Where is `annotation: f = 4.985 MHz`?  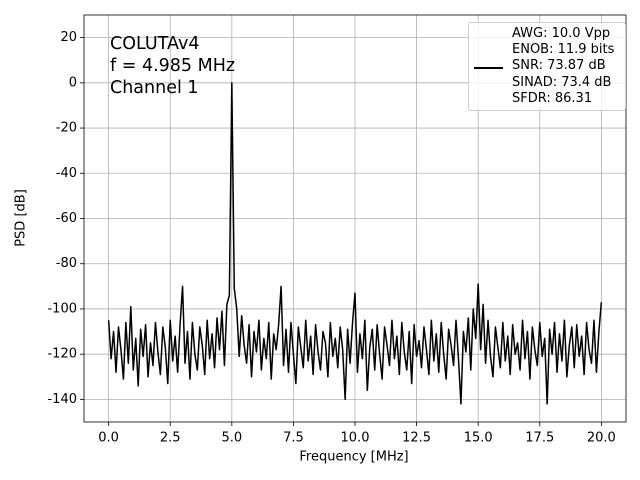 annotation: f = 4.985 MHz is located at coordinates (172, 66).